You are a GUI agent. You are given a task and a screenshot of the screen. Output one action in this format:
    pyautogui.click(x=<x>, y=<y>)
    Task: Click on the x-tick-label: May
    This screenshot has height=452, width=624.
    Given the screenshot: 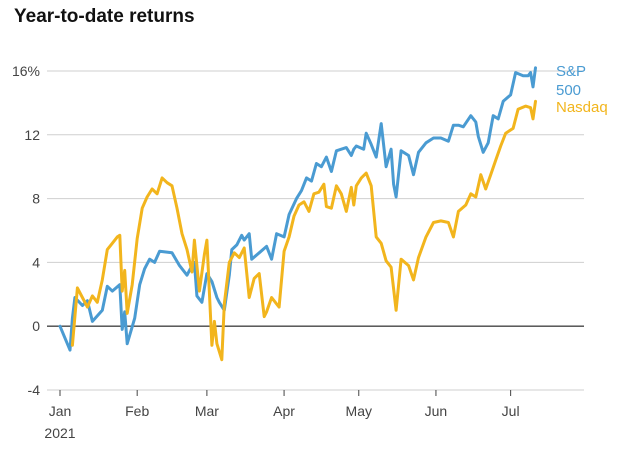 What is the action you would take?
    pyautogui.click(x=359, y=411)
    